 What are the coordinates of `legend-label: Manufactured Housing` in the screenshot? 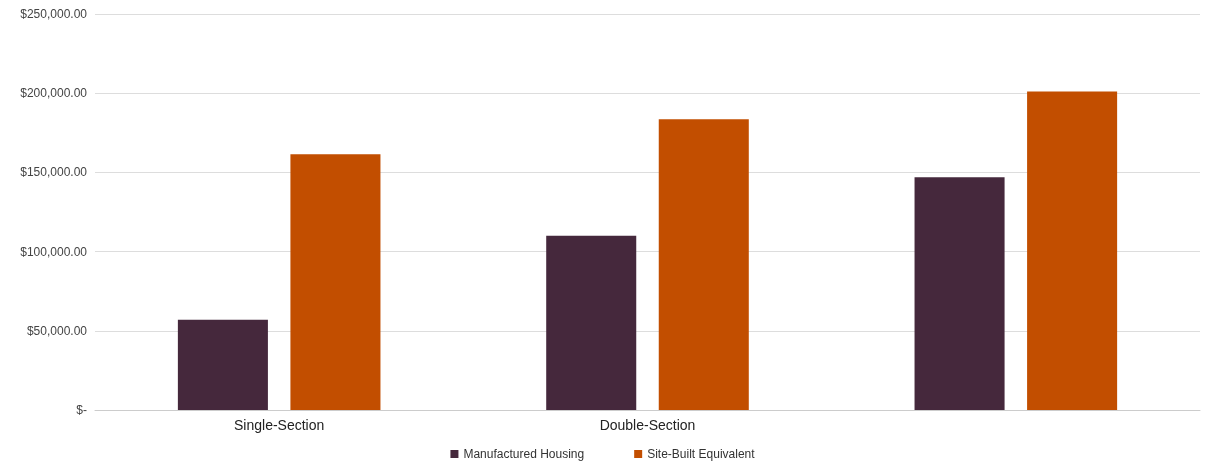 It's located at (524, 454).